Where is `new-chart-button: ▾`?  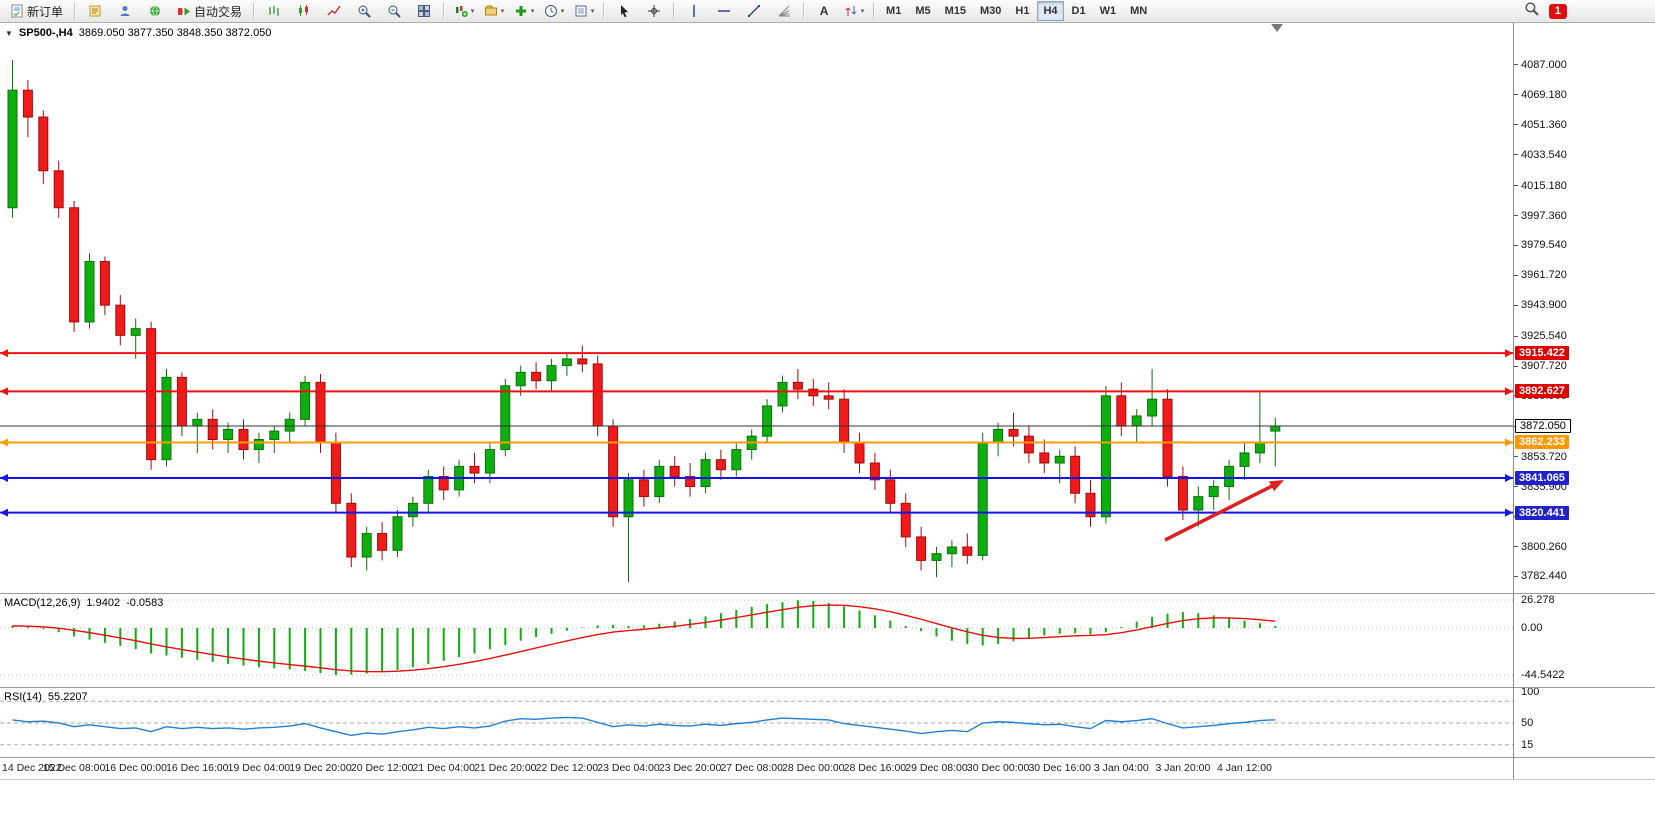
new-chart-button: ▾ is located at coordinates (464, 11).